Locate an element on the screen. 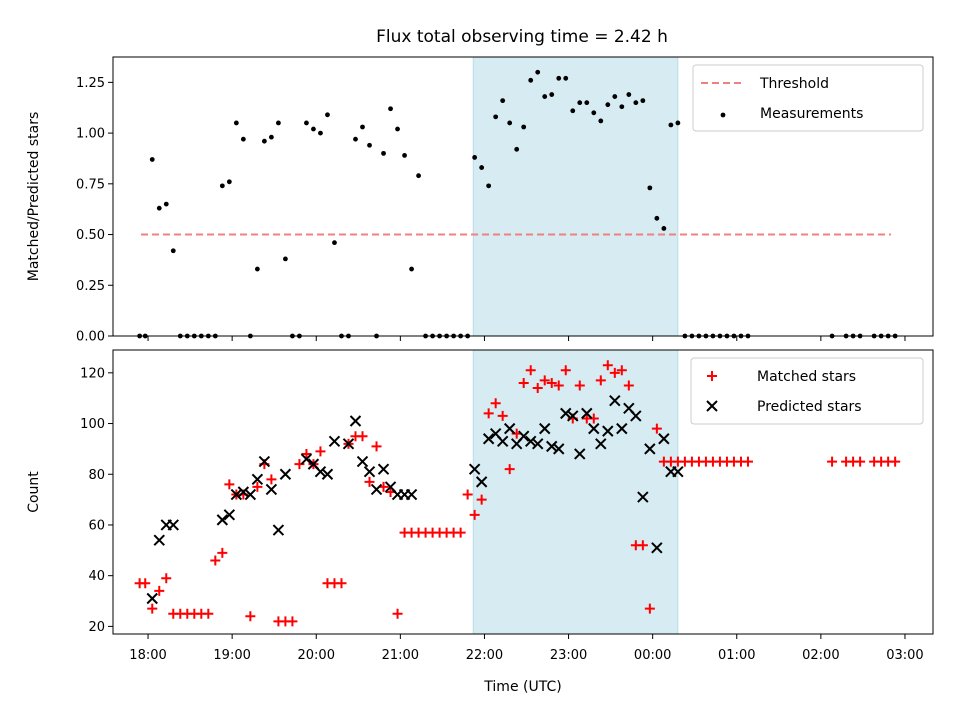 Image resolution: width=960 pixels, height=720 pixels. x-tick-label: 03:00 is located at coordinates (904, 655).